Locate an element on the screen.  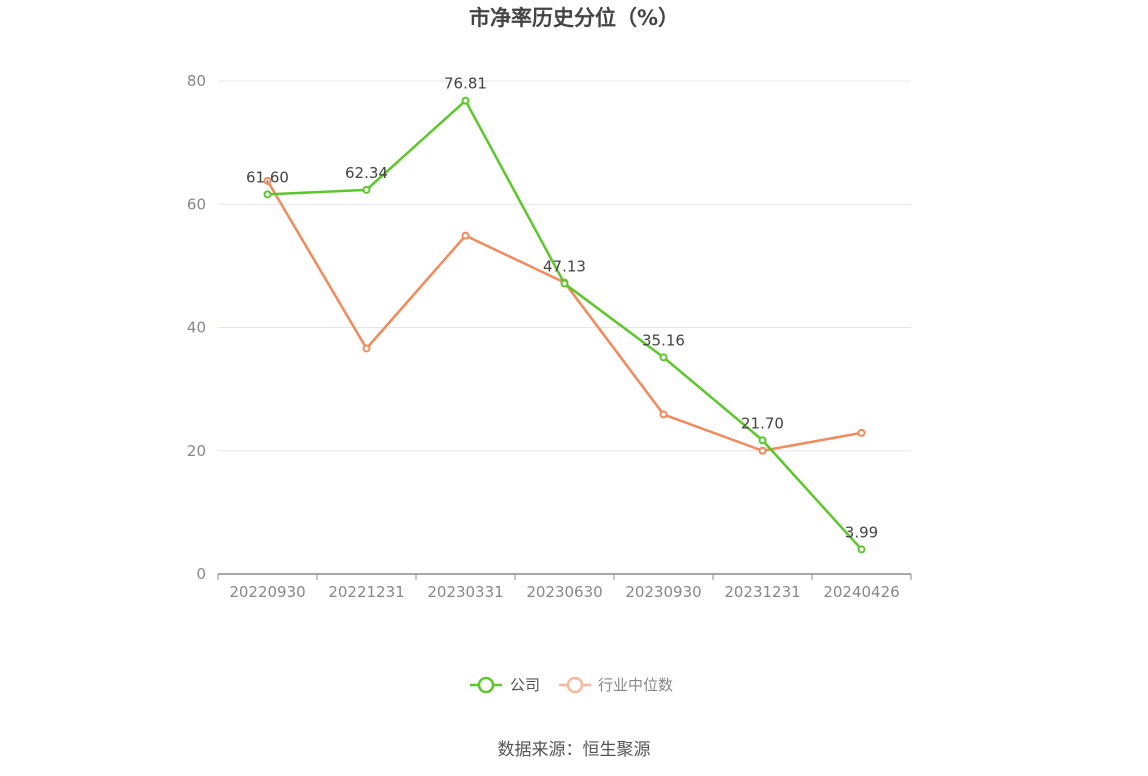
data-label: 35.16 is located at coordinates (663, 340).